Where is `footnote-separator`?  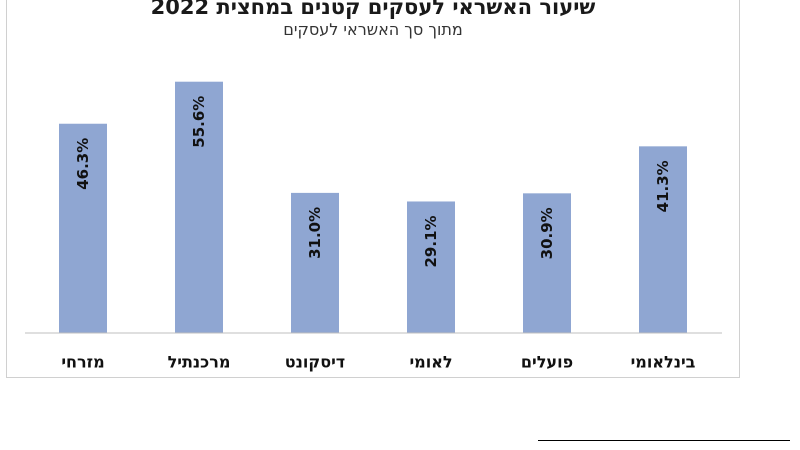
footnote-separator is located at coordinates (664, 440).